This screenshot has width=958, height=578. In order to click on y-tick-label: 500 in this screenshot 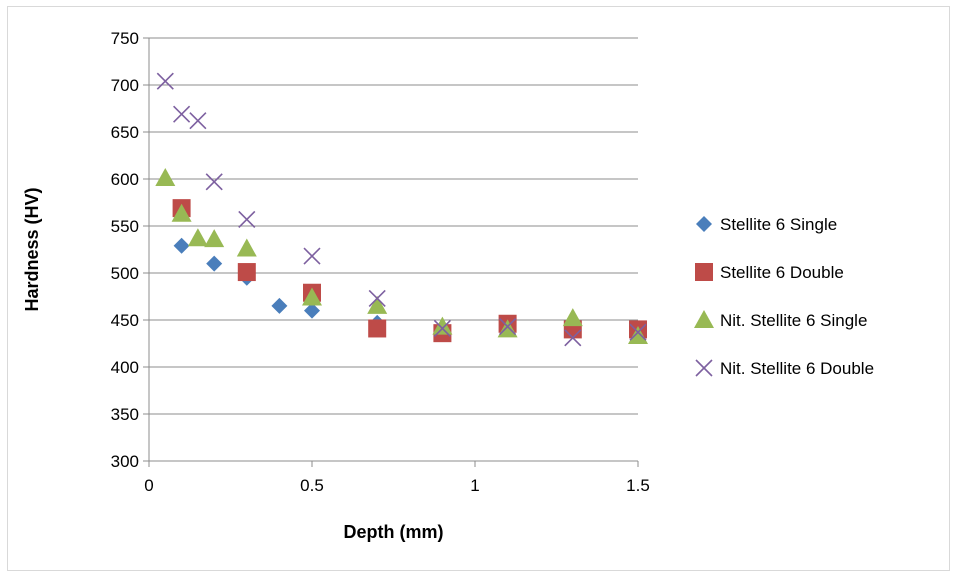, I will do `click(125, 273)`.